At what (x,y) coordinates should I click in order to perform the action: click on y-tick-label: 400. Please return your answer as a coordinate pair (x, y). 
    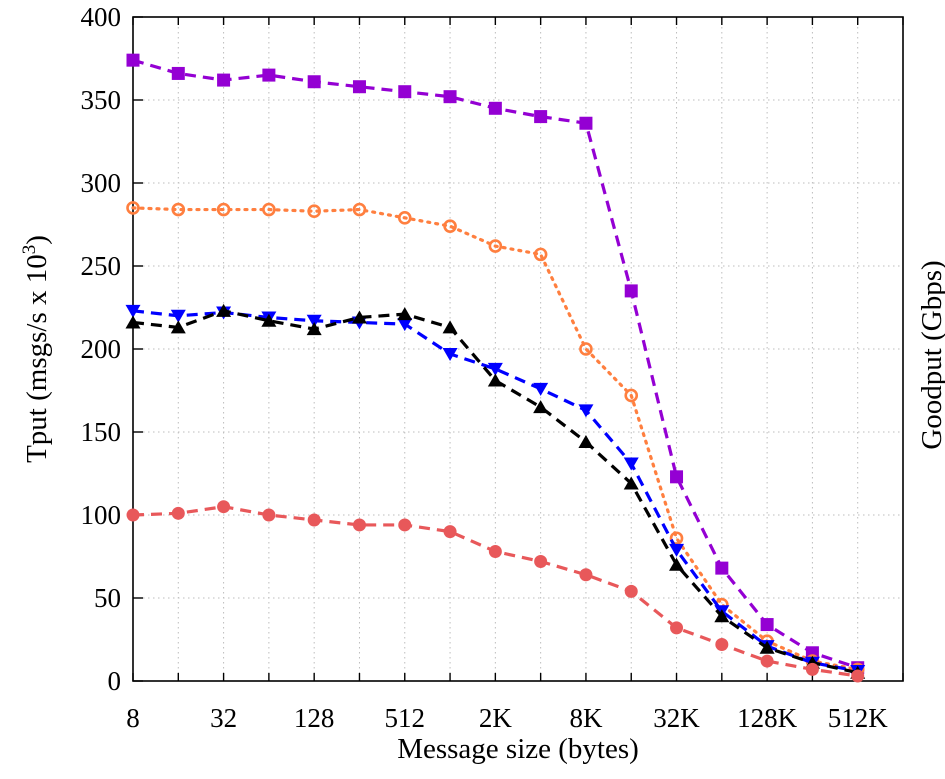
    Looking at the image, I should click on (101, 17).